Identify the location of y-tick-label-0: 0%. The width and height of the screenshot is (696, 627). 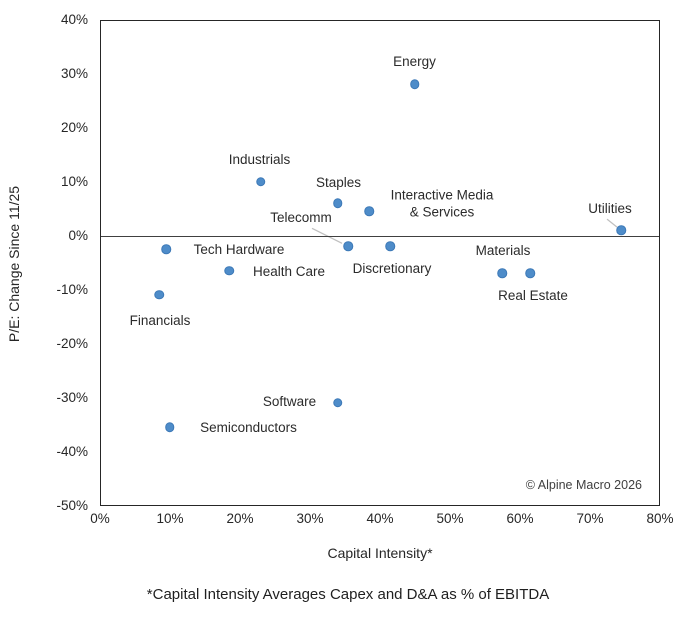
(78, 235).